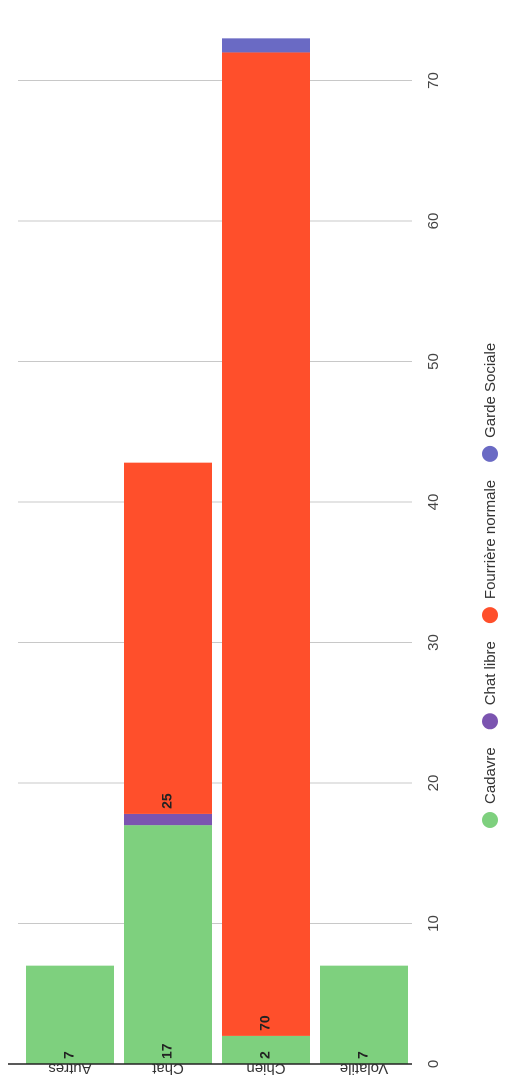  Describe the element at coordinates (433, 502) in the screenshot. I see `tick-label: 40` at that location.